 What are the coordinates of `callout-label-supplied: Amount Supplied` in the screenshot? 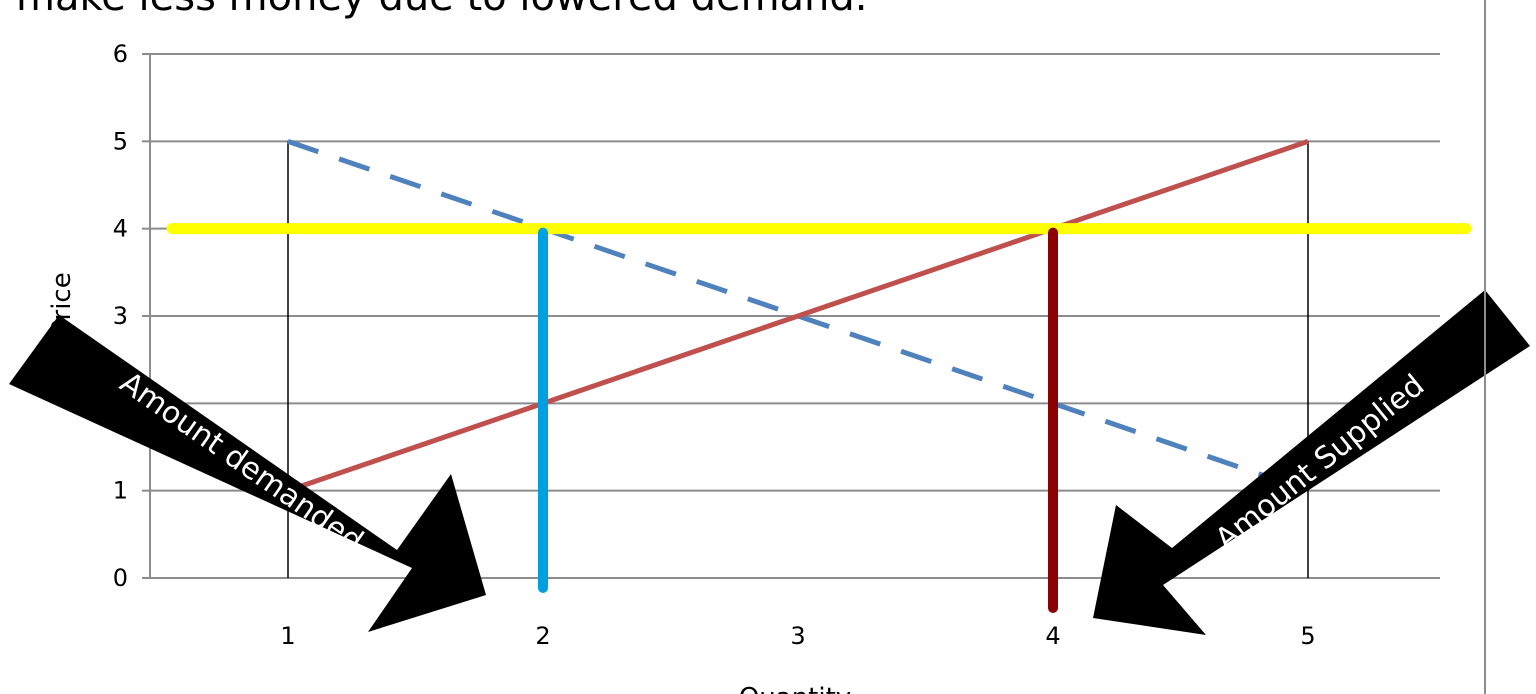 It's located at (1320, 462).